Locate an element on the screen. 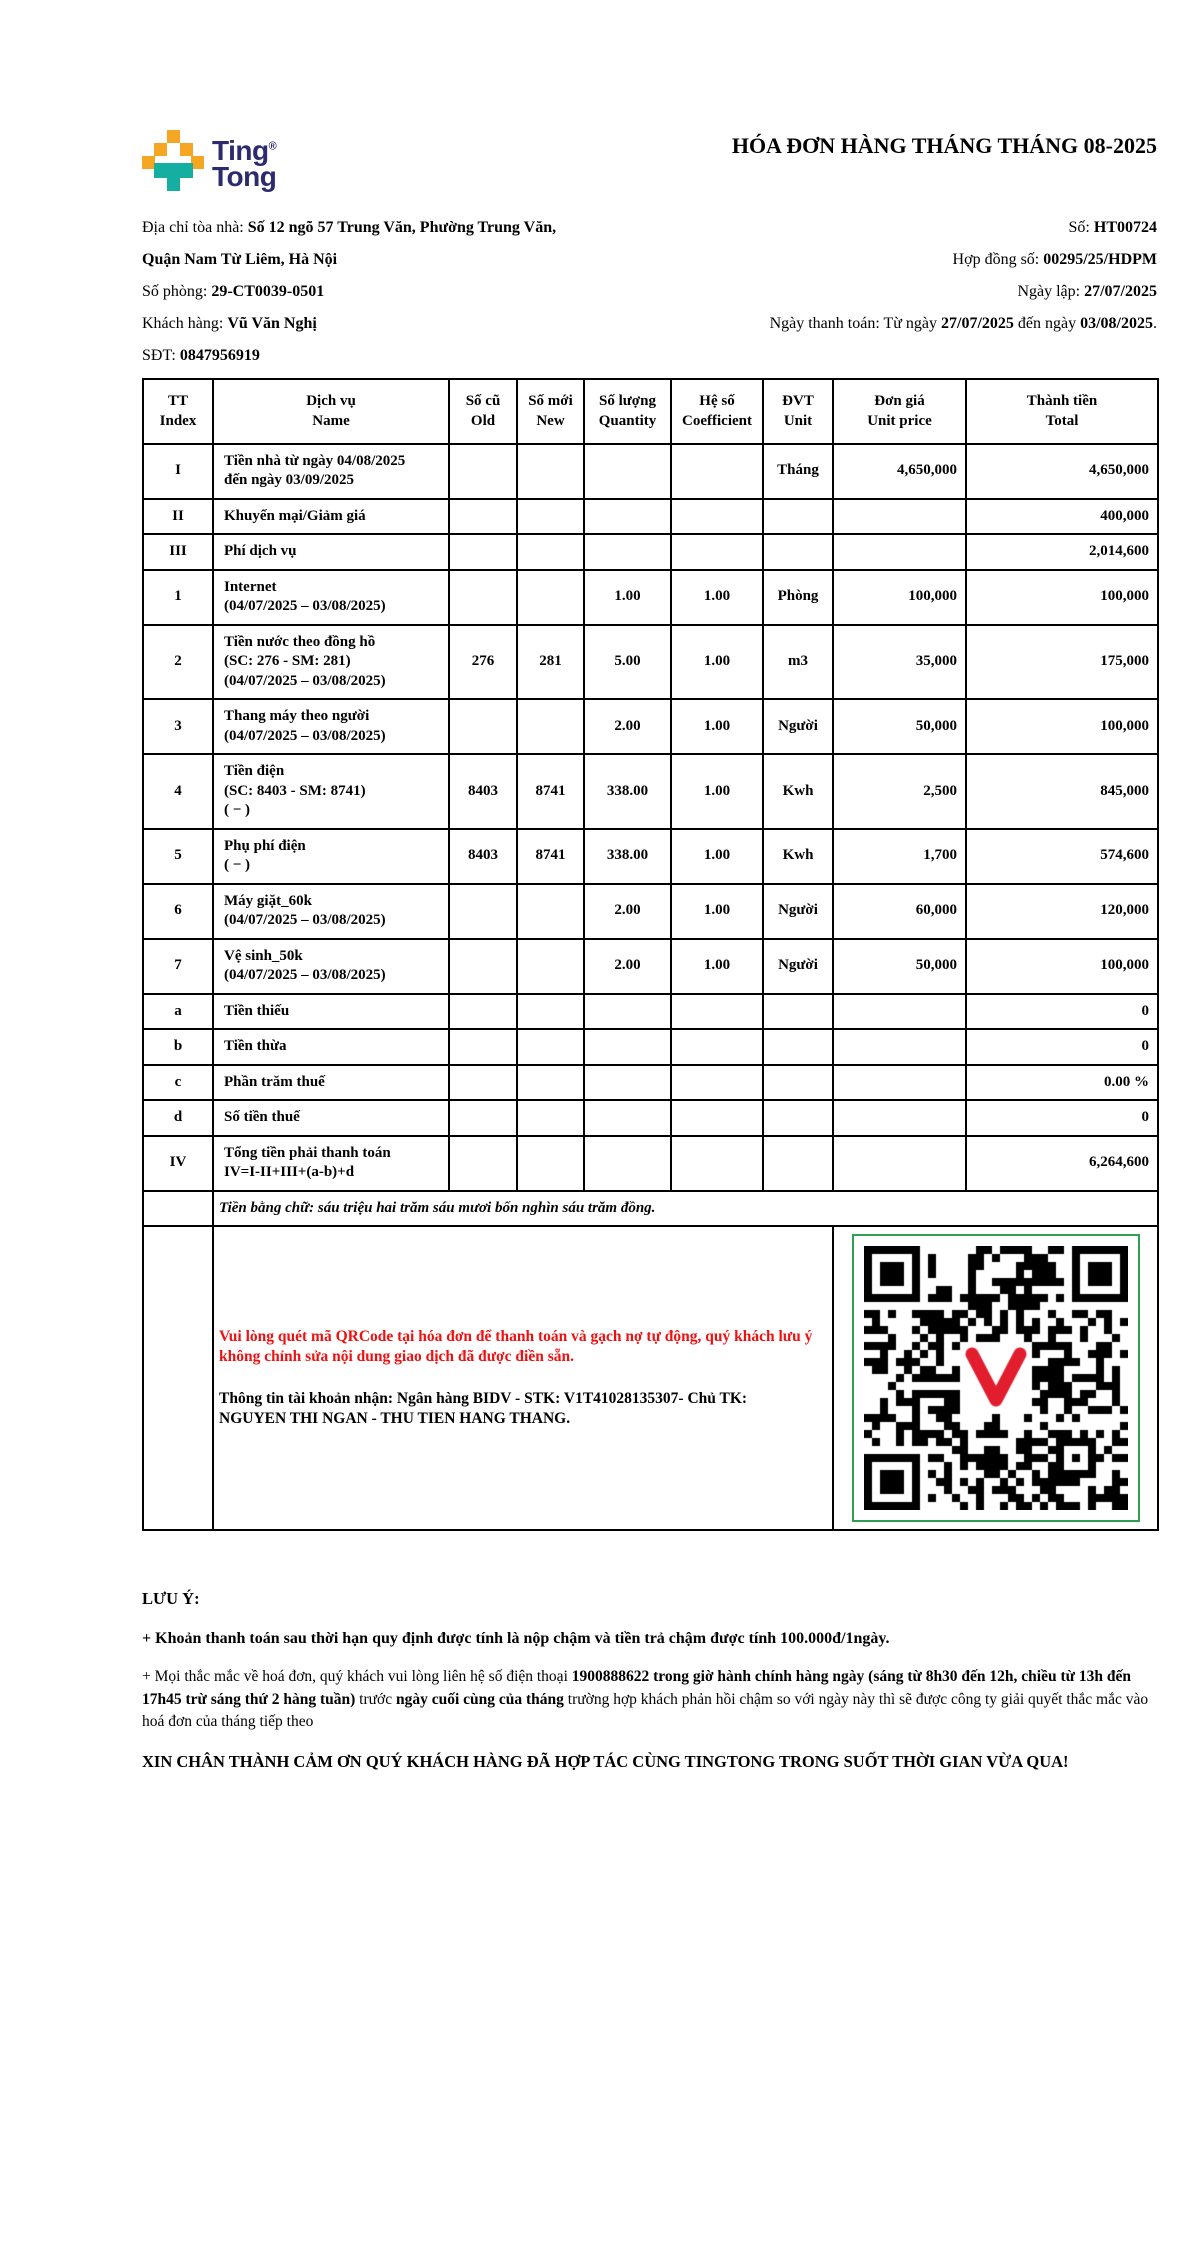  cell-new-reading: 8741 is located at coordinates (550, 856).